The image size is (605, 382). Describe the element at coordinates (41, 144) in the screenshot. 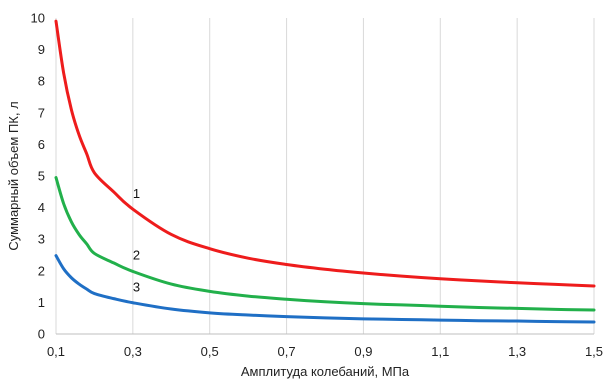

I see `y-tick-label-6: 6` at that location.